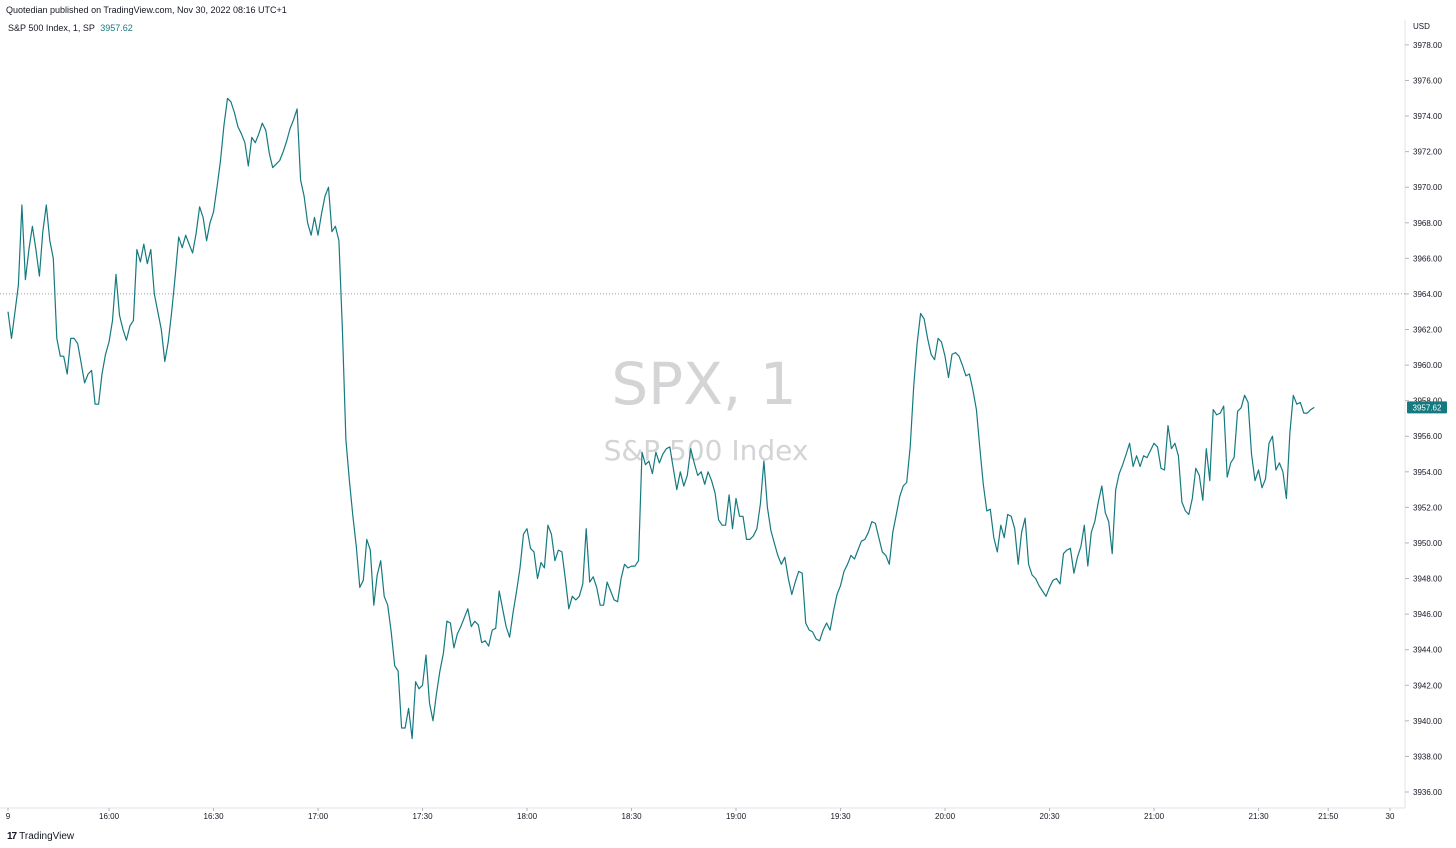  Describe the element at coordinates (1427, 365) in the screenshot. I see `price-tick-label: 3960.00` at that location.